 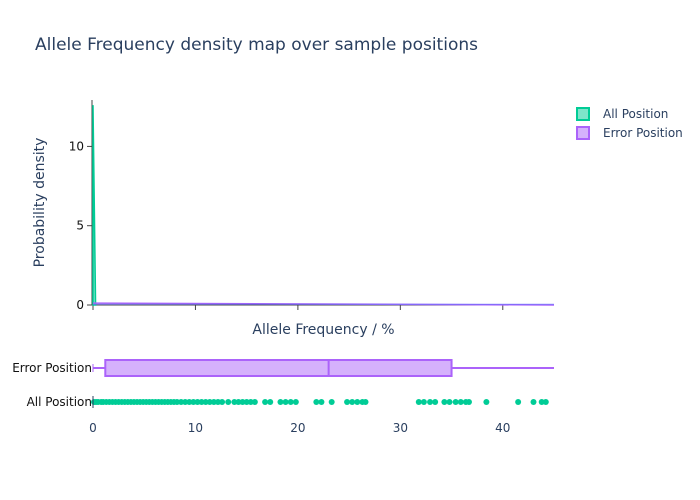 I want to click on legend: All Position Error Position, so click(x=629, y=123).